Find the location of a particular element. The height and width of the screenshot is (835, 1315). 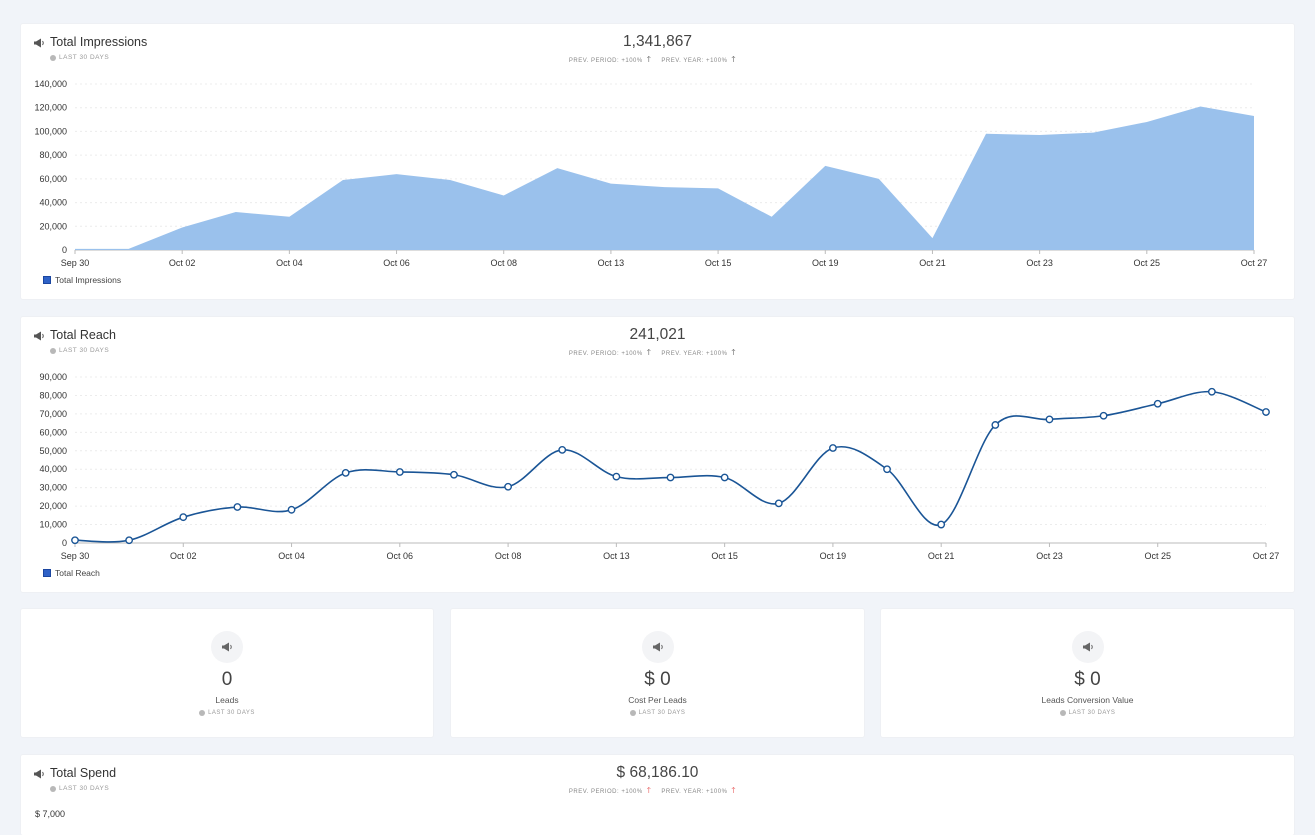

impressions-legend: Total Impressions is located at coordinates (82, 280).